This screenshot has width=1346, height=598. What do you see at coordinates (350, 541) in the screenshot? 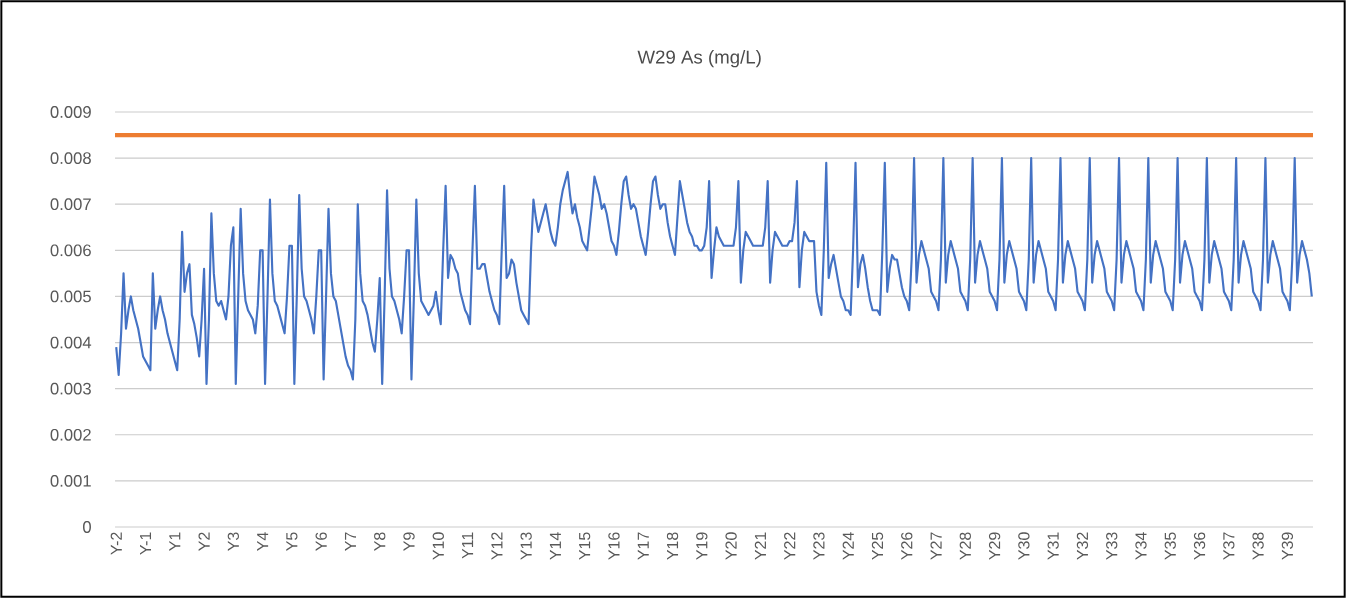
I see `x-tick-label: Y7` at bounding box center [350, 541].